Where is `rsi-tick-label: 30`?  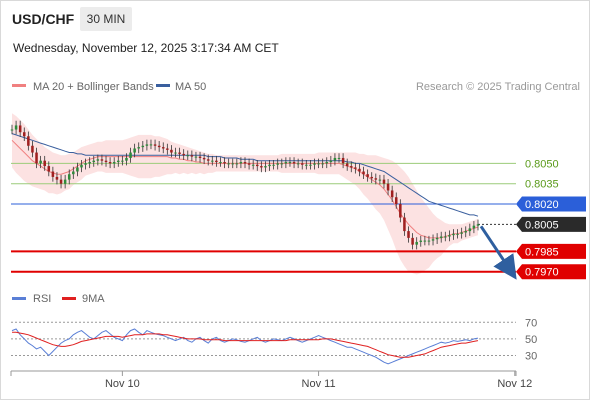
rsi-tick-label: 30 is located at coordinates (531, 357).